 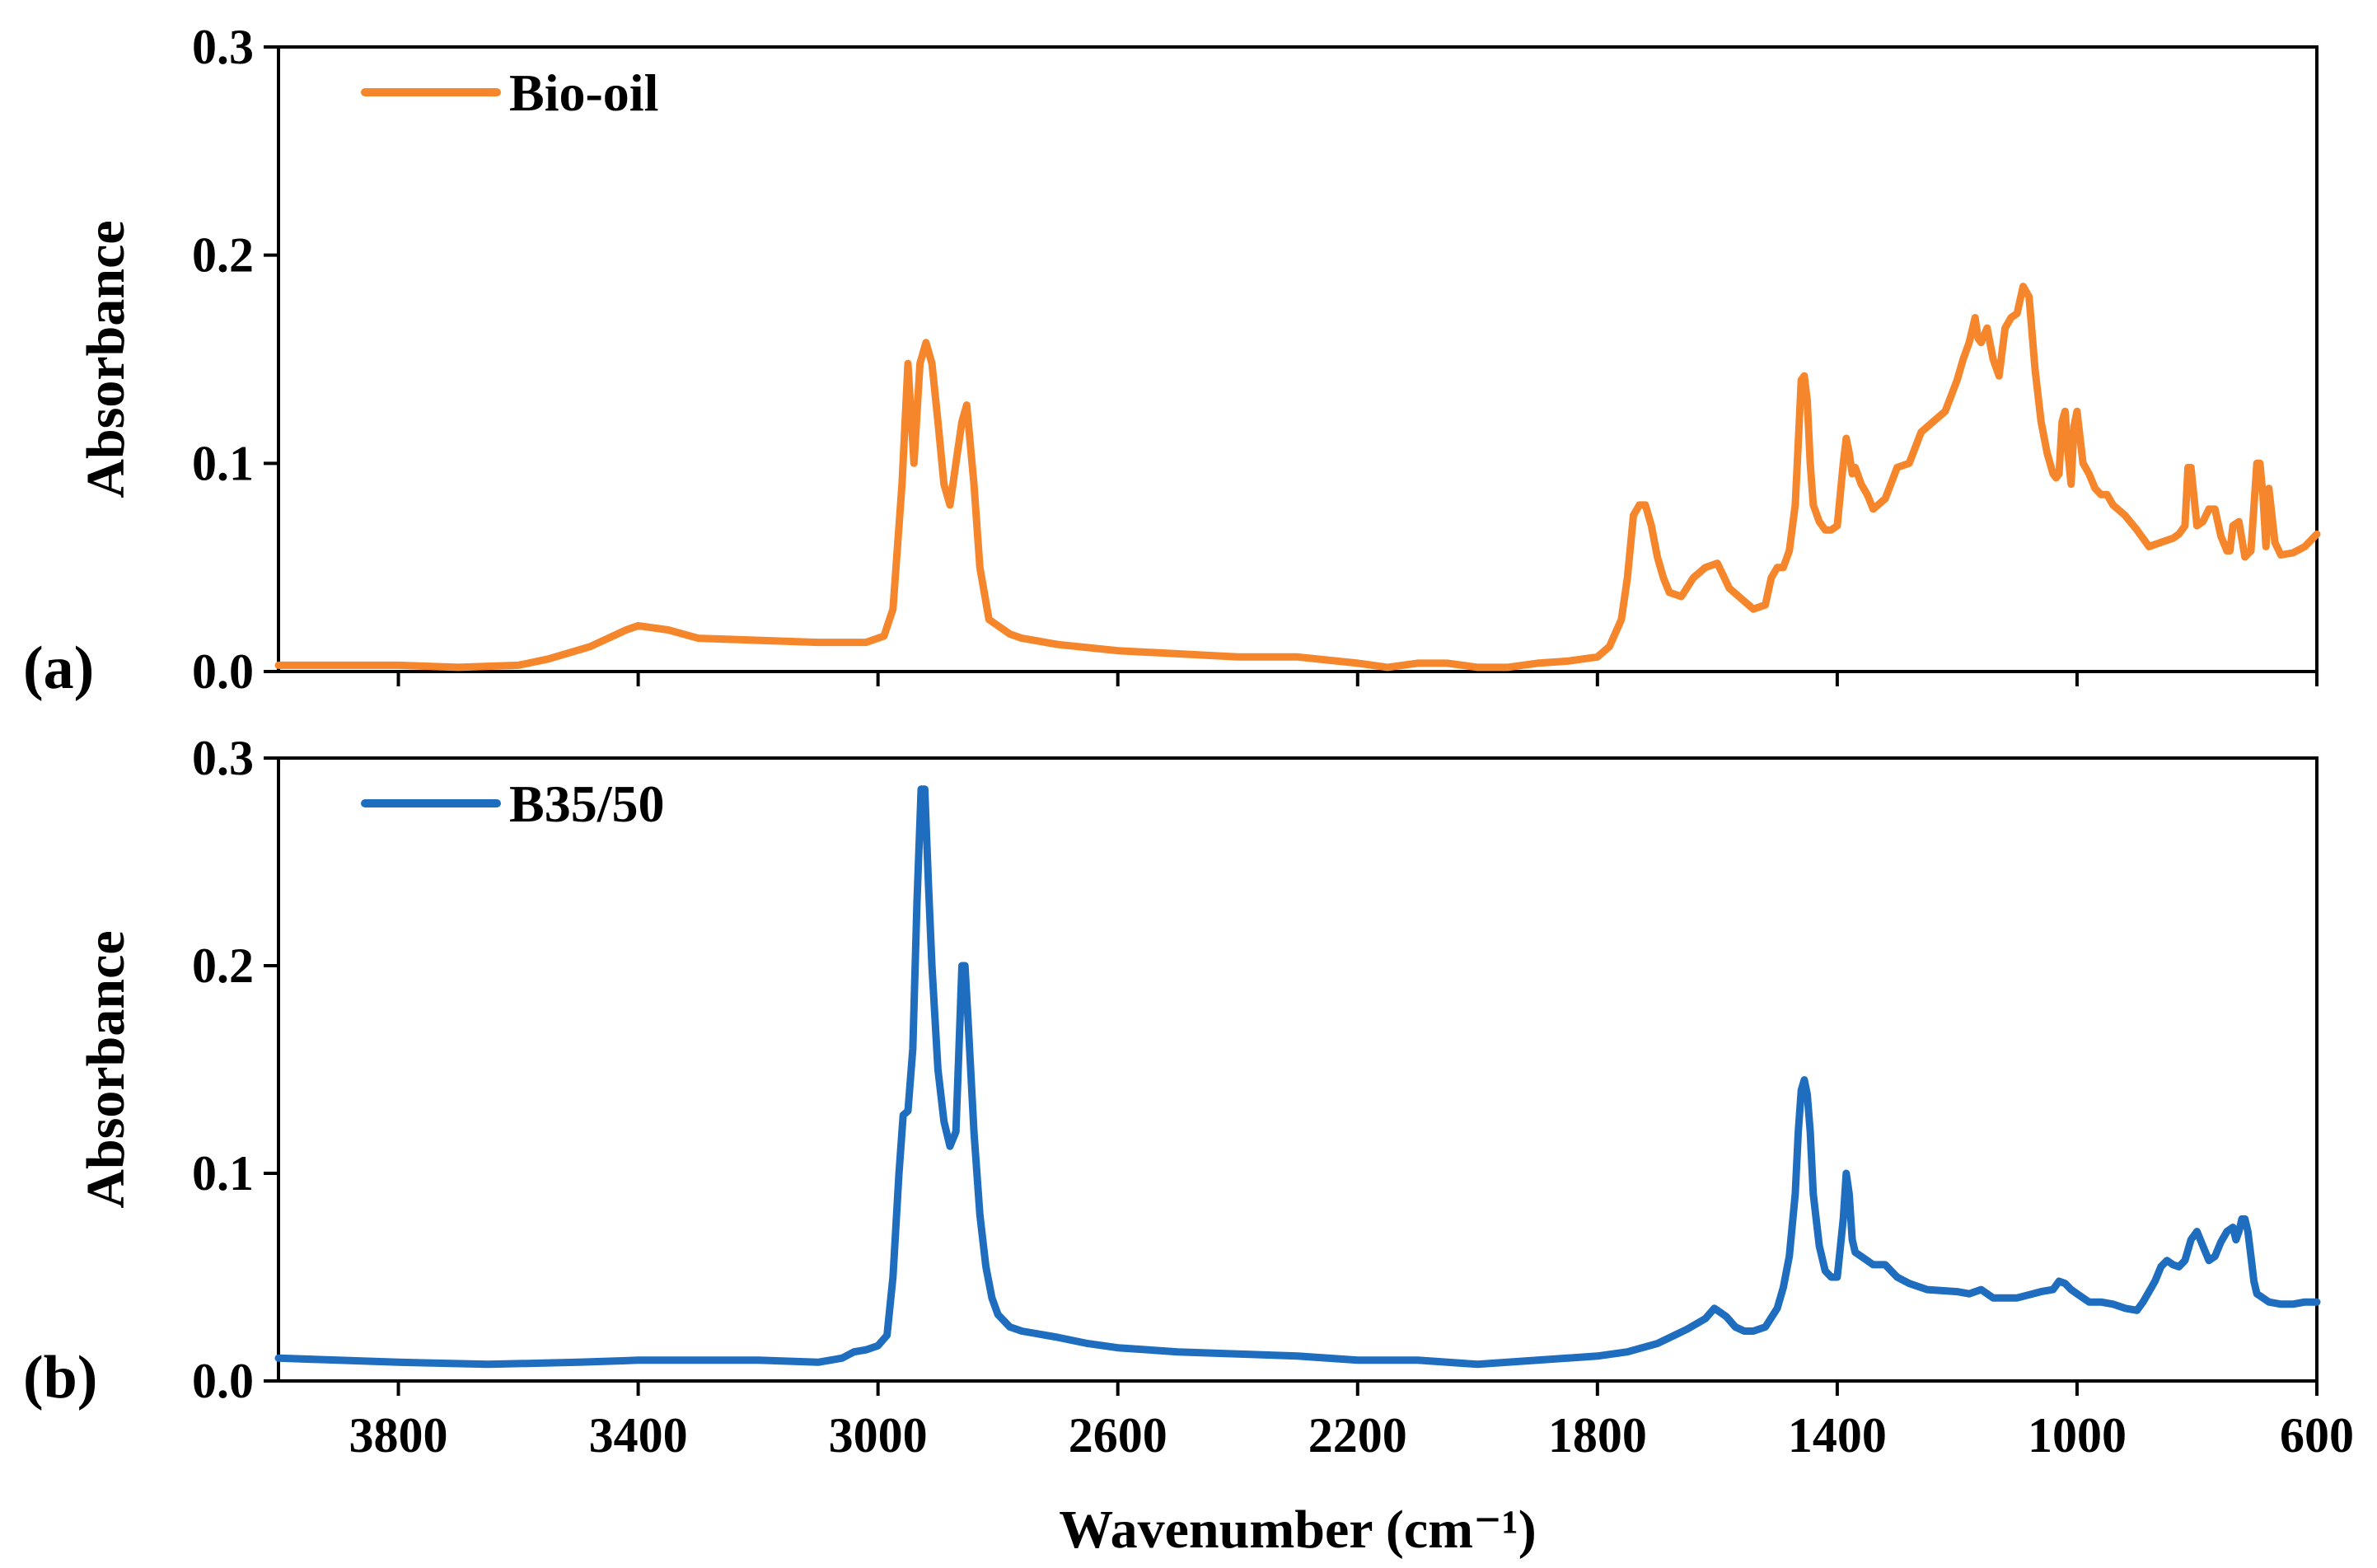 What do you see at coordinates (60, 1377) in the screenshot?
I see `panel-label: (b)` at bounding box center [60, 1377].